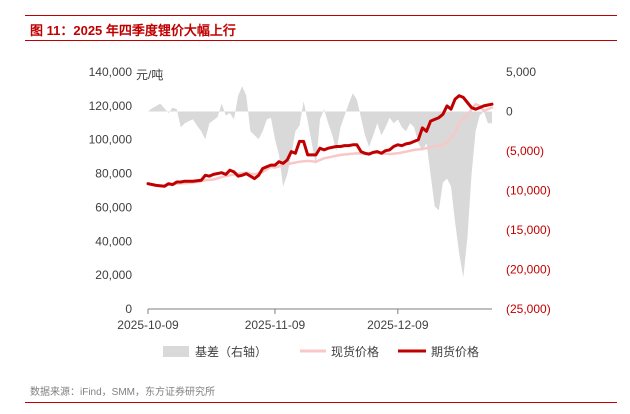  Describe the element at coordinates (528, 191) in the screenshot. I see `y-right-tick-label: (10,000)` at that location.